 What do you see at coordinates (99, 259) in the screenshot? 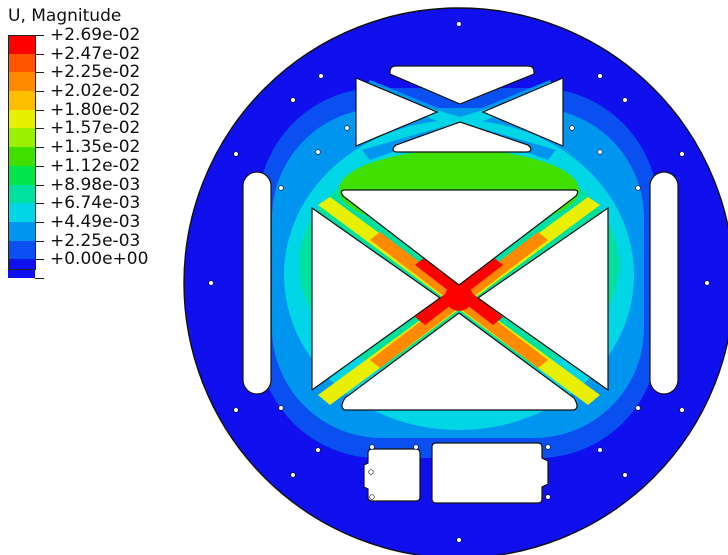
I see `legend-label: +0.00e+00` at bounding box center [99, 259].